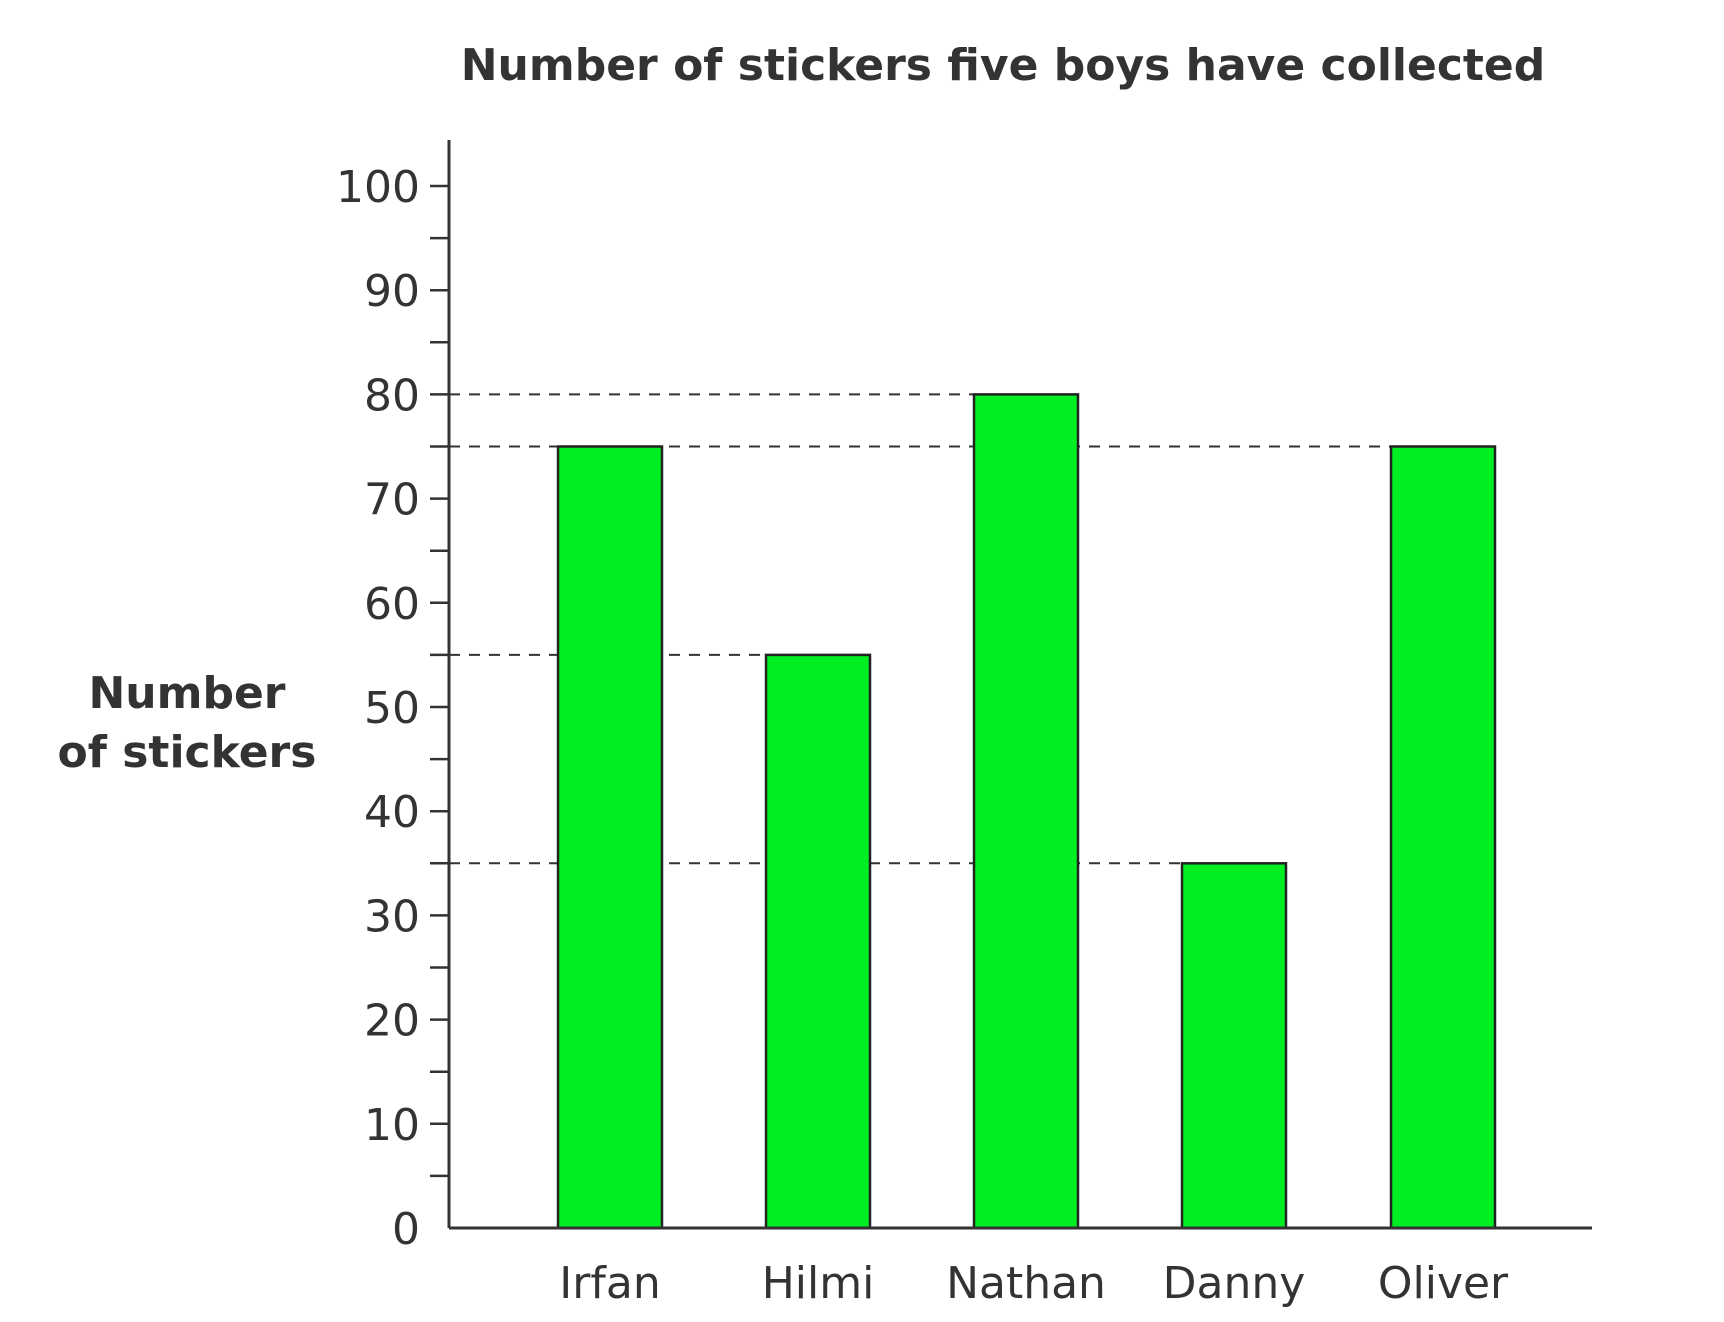 The image size is (1724, 1322). What do you see at coordinates (1443, 1283) in the screenshot?
I see `x-category-label-oliver: Oliver` at bounding box center [1443, 1283].